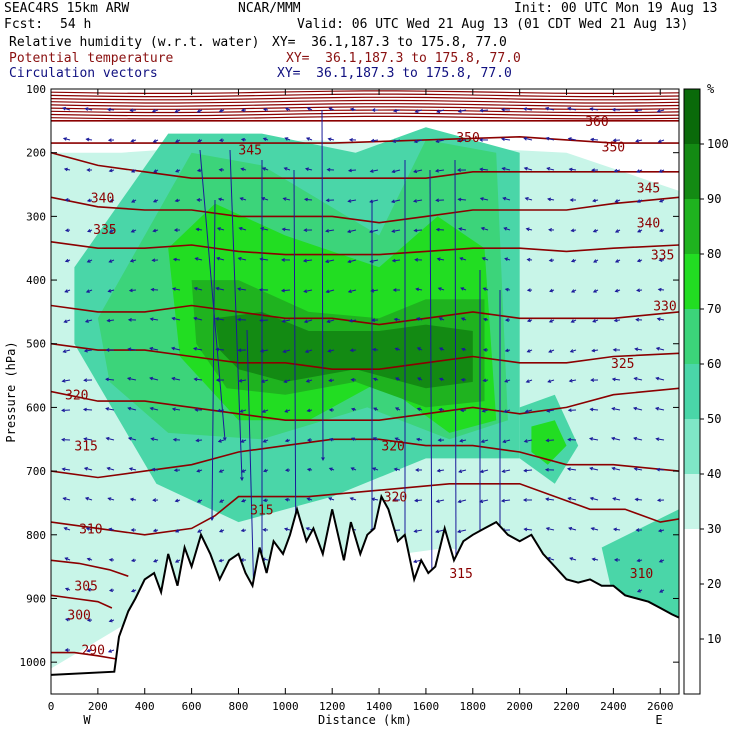 This screenshot has height=740, width=740. What do you see at coordinates (36, 471) in the screenshot?
I see `y-tick-label: 700` at bounding box center [36, 471].